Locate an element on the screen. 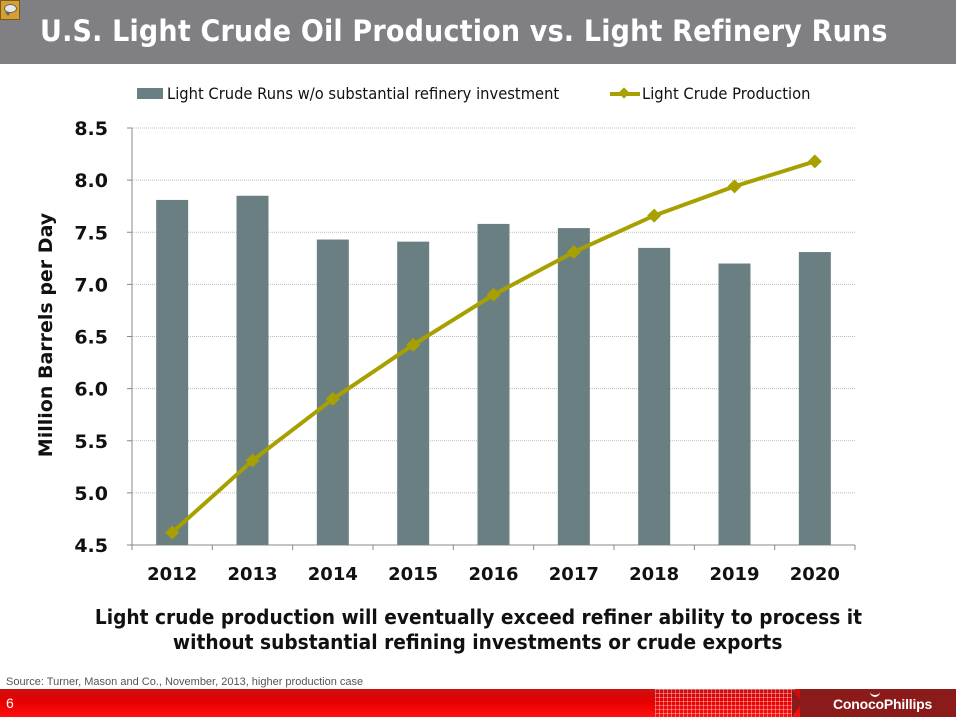 Image resolution: width=956 pixels, height=717 pixels. production-marker-2020 is located at coordinates (814, 161).